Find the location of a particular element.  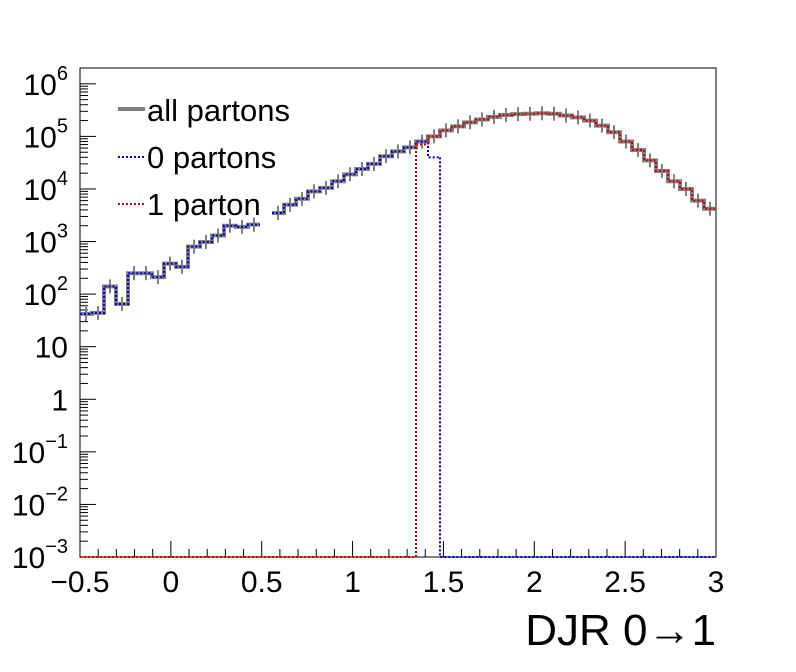

y-tick-label: 10³ is located at coordinates (46, 240).